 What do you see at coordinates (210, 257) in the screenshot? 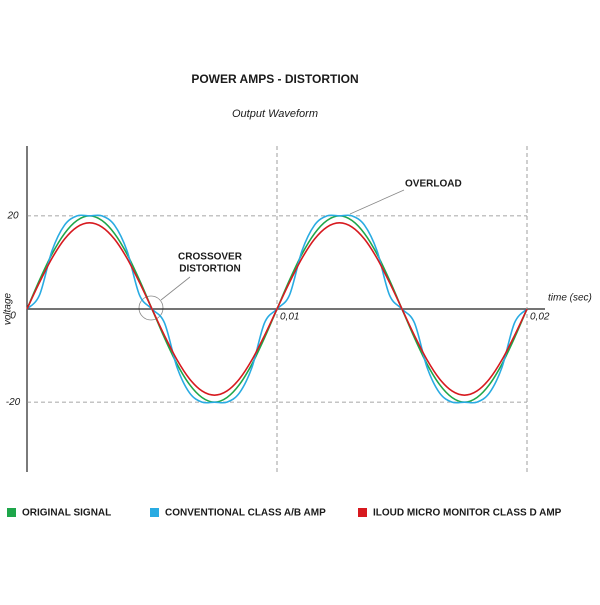
I see `annotation: CROSSOVER` at bounding box center [210, 257].